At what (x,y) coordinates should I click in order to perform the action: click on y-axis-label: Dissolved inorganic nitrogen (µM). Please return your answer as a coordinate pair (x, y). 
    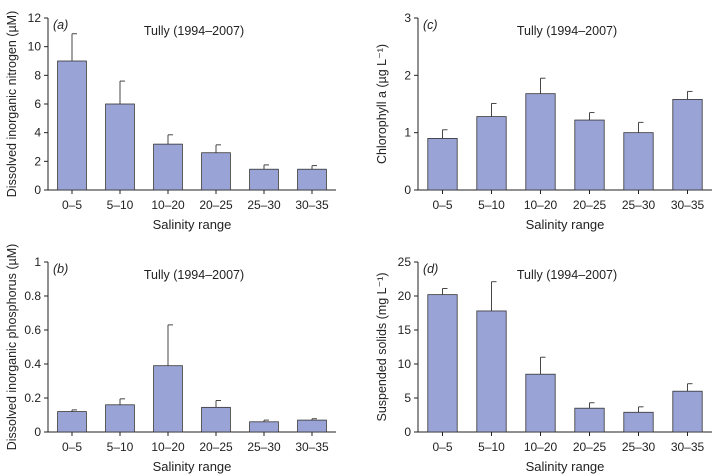
    Looking at the image, I should click on (12, 104).